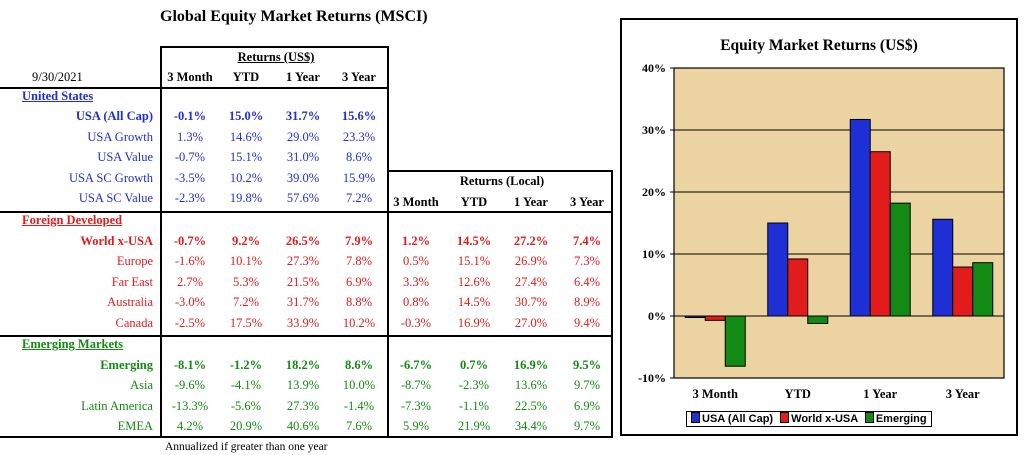 The height and width of the screenshot is (455, 1028). I want to click on group-label-fd: Foreign Developed, so click(72, 220).